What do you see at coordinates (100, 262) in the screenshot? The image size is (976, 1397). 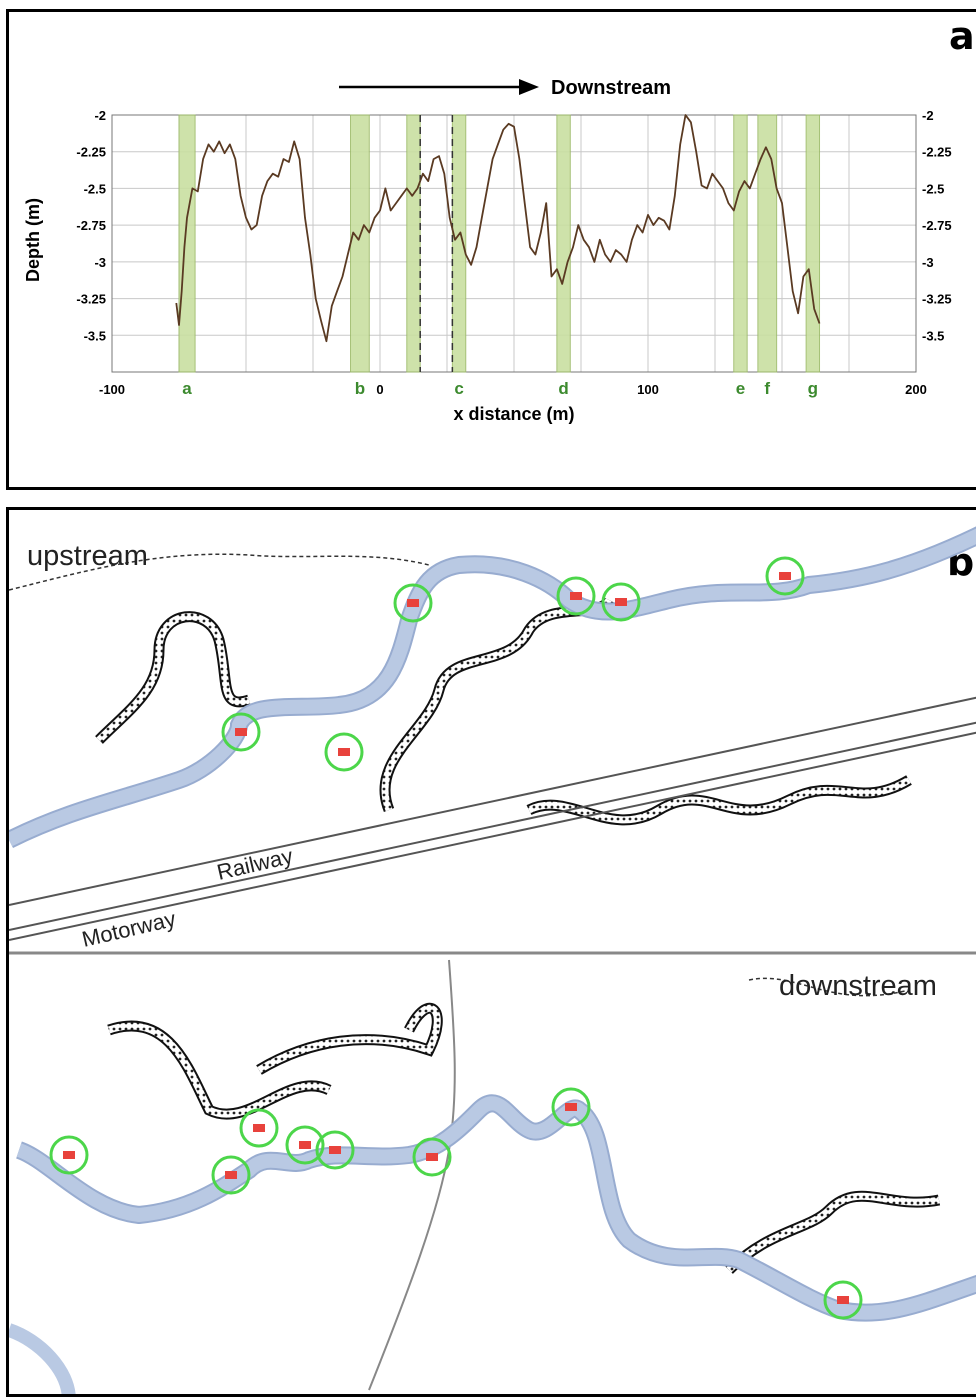 I see `y-tick-label-left: -3` at bounding box center [100, 262].